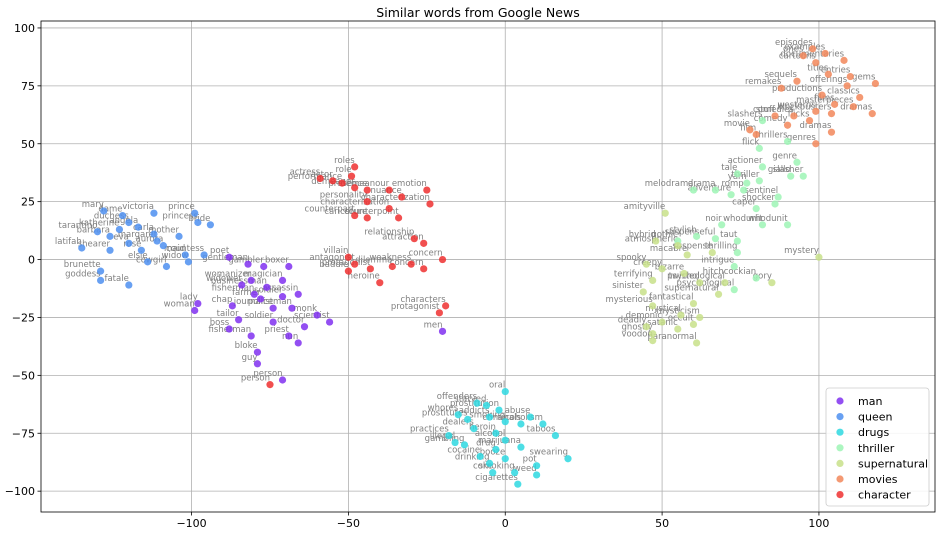 The image size is (941, 536). What do you see at coordinates (541, 430) in the screenshot?
I see `word-label: taboos` at bounding box center [541, 430].